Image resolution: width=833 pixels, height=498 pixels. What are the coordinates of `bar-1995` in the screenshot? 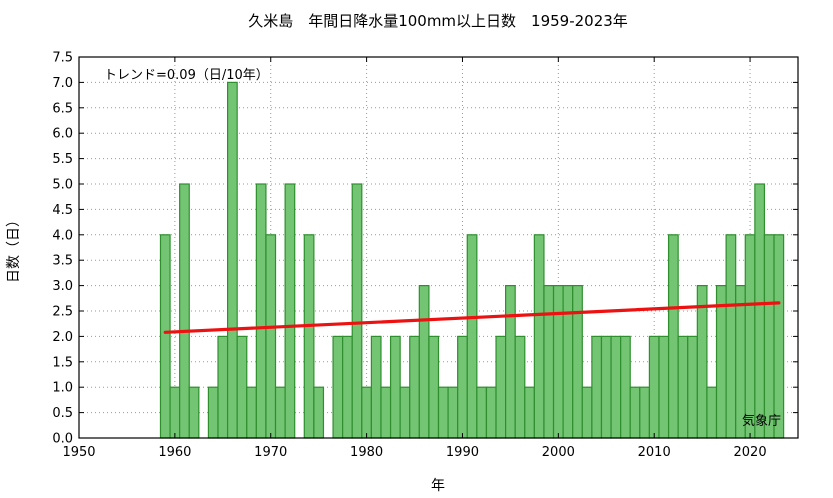 It's located at (510, 362).